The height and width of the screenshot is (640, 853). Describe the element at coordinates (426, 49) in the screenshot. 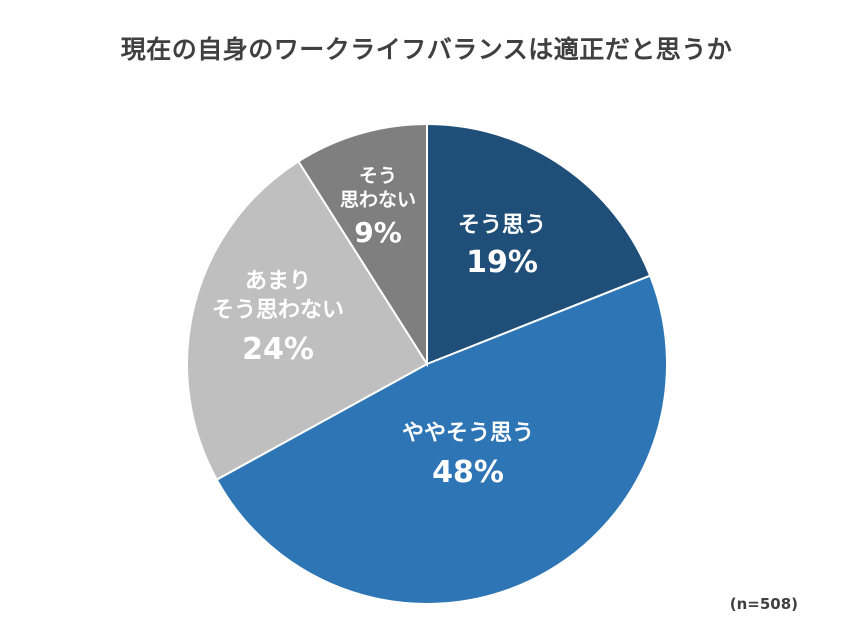

I see `chart-title: 現在の自身のワークライフバランスは適正だと思うか` at that location.